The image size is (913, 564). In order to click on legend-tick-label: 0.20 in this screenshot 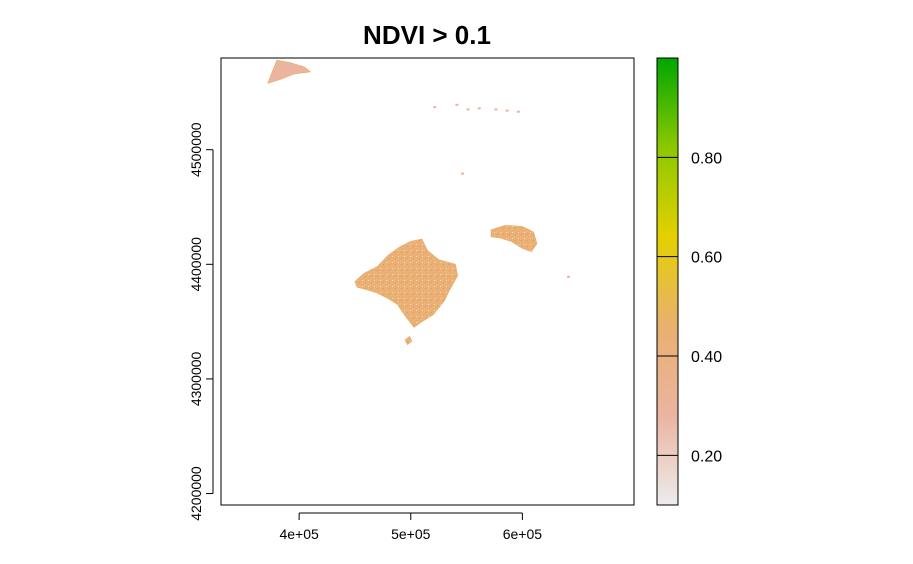, I will do `click(706, 456)`.